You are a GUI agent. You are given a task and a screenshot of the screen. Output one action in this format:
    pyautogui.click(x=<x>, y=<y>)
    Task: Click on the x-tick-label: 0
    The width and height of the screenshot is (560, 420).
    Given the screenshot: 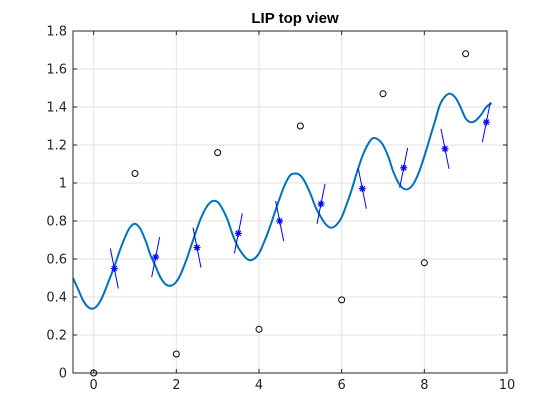 What is the action you would take?
    pyautogui.click(x=94, y=385)
    